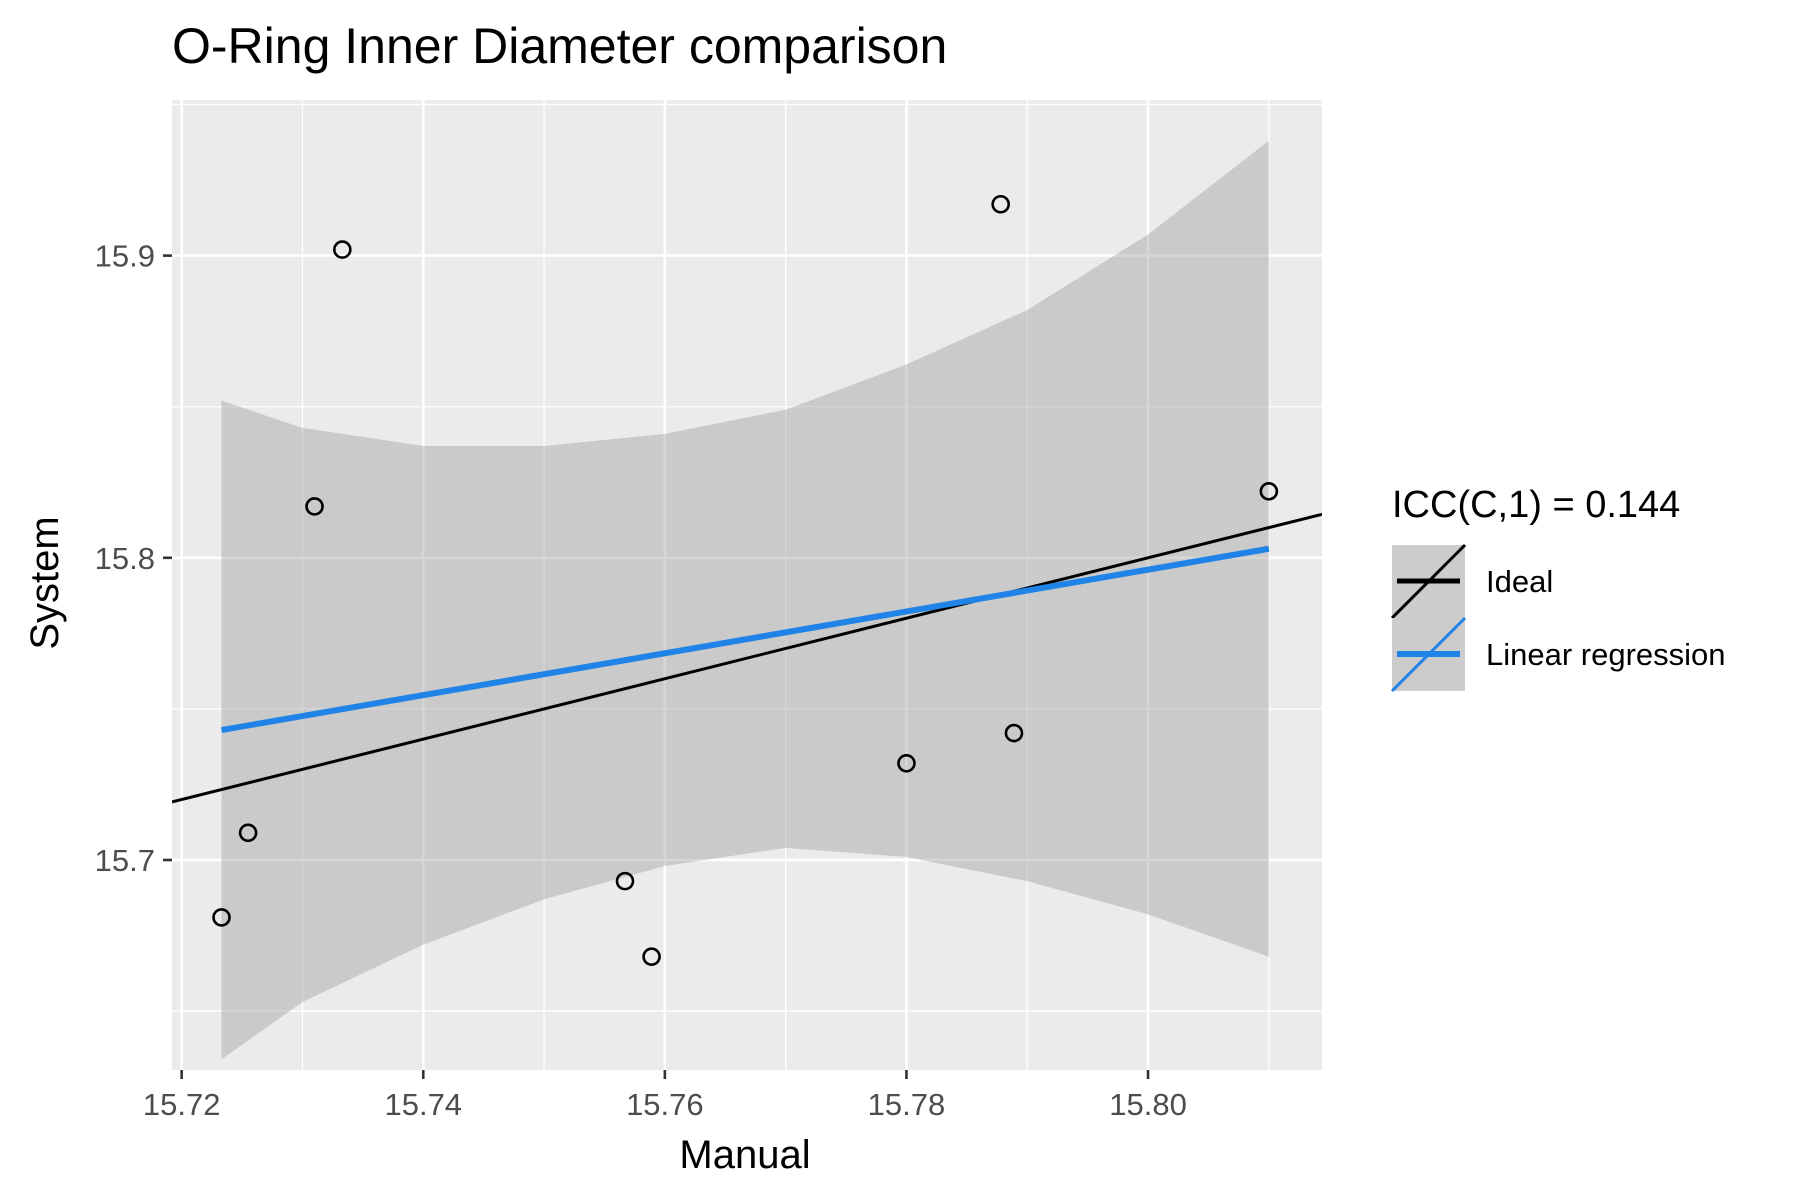 This screenshot has height=1200, width=1800. What do you see at coordinates (182, 1104) in the screenshot?
I see `x-tick-label: 15.72` at bounding box center [182, 1104].